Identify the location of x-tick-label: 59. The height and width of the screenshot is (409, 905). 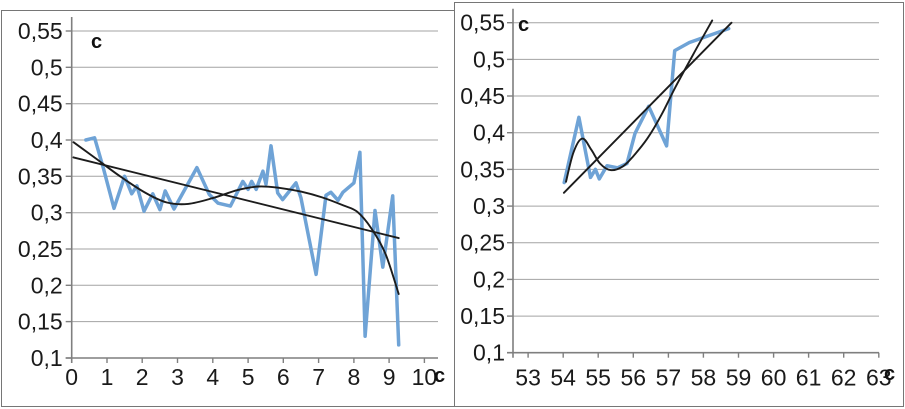
(739, 378).